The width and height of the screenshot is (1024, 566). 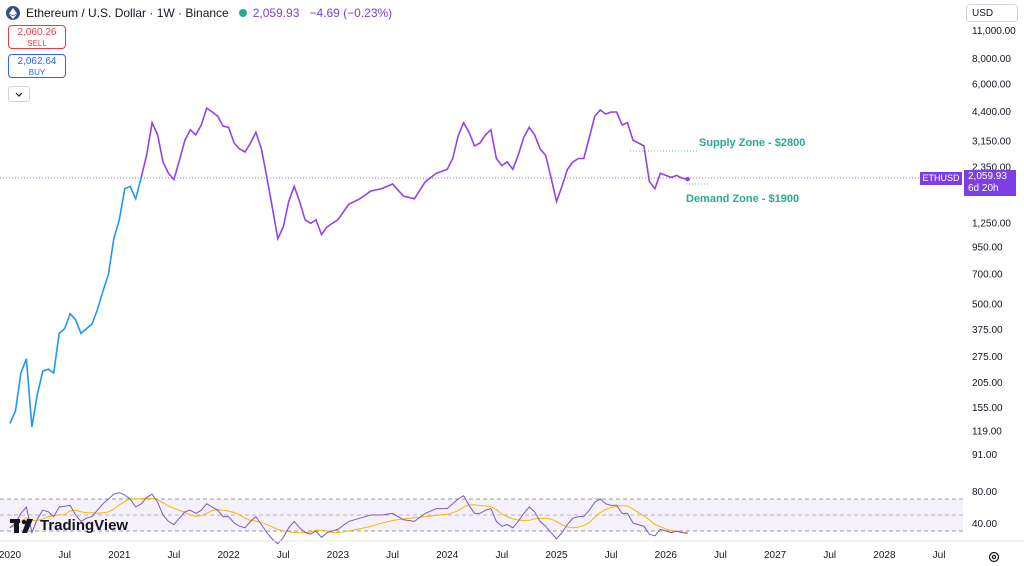 What do you see at coordinates (119, 555) in the screenshot?
I see `time-tick-label: 2021` at bounding box center [119, 555].